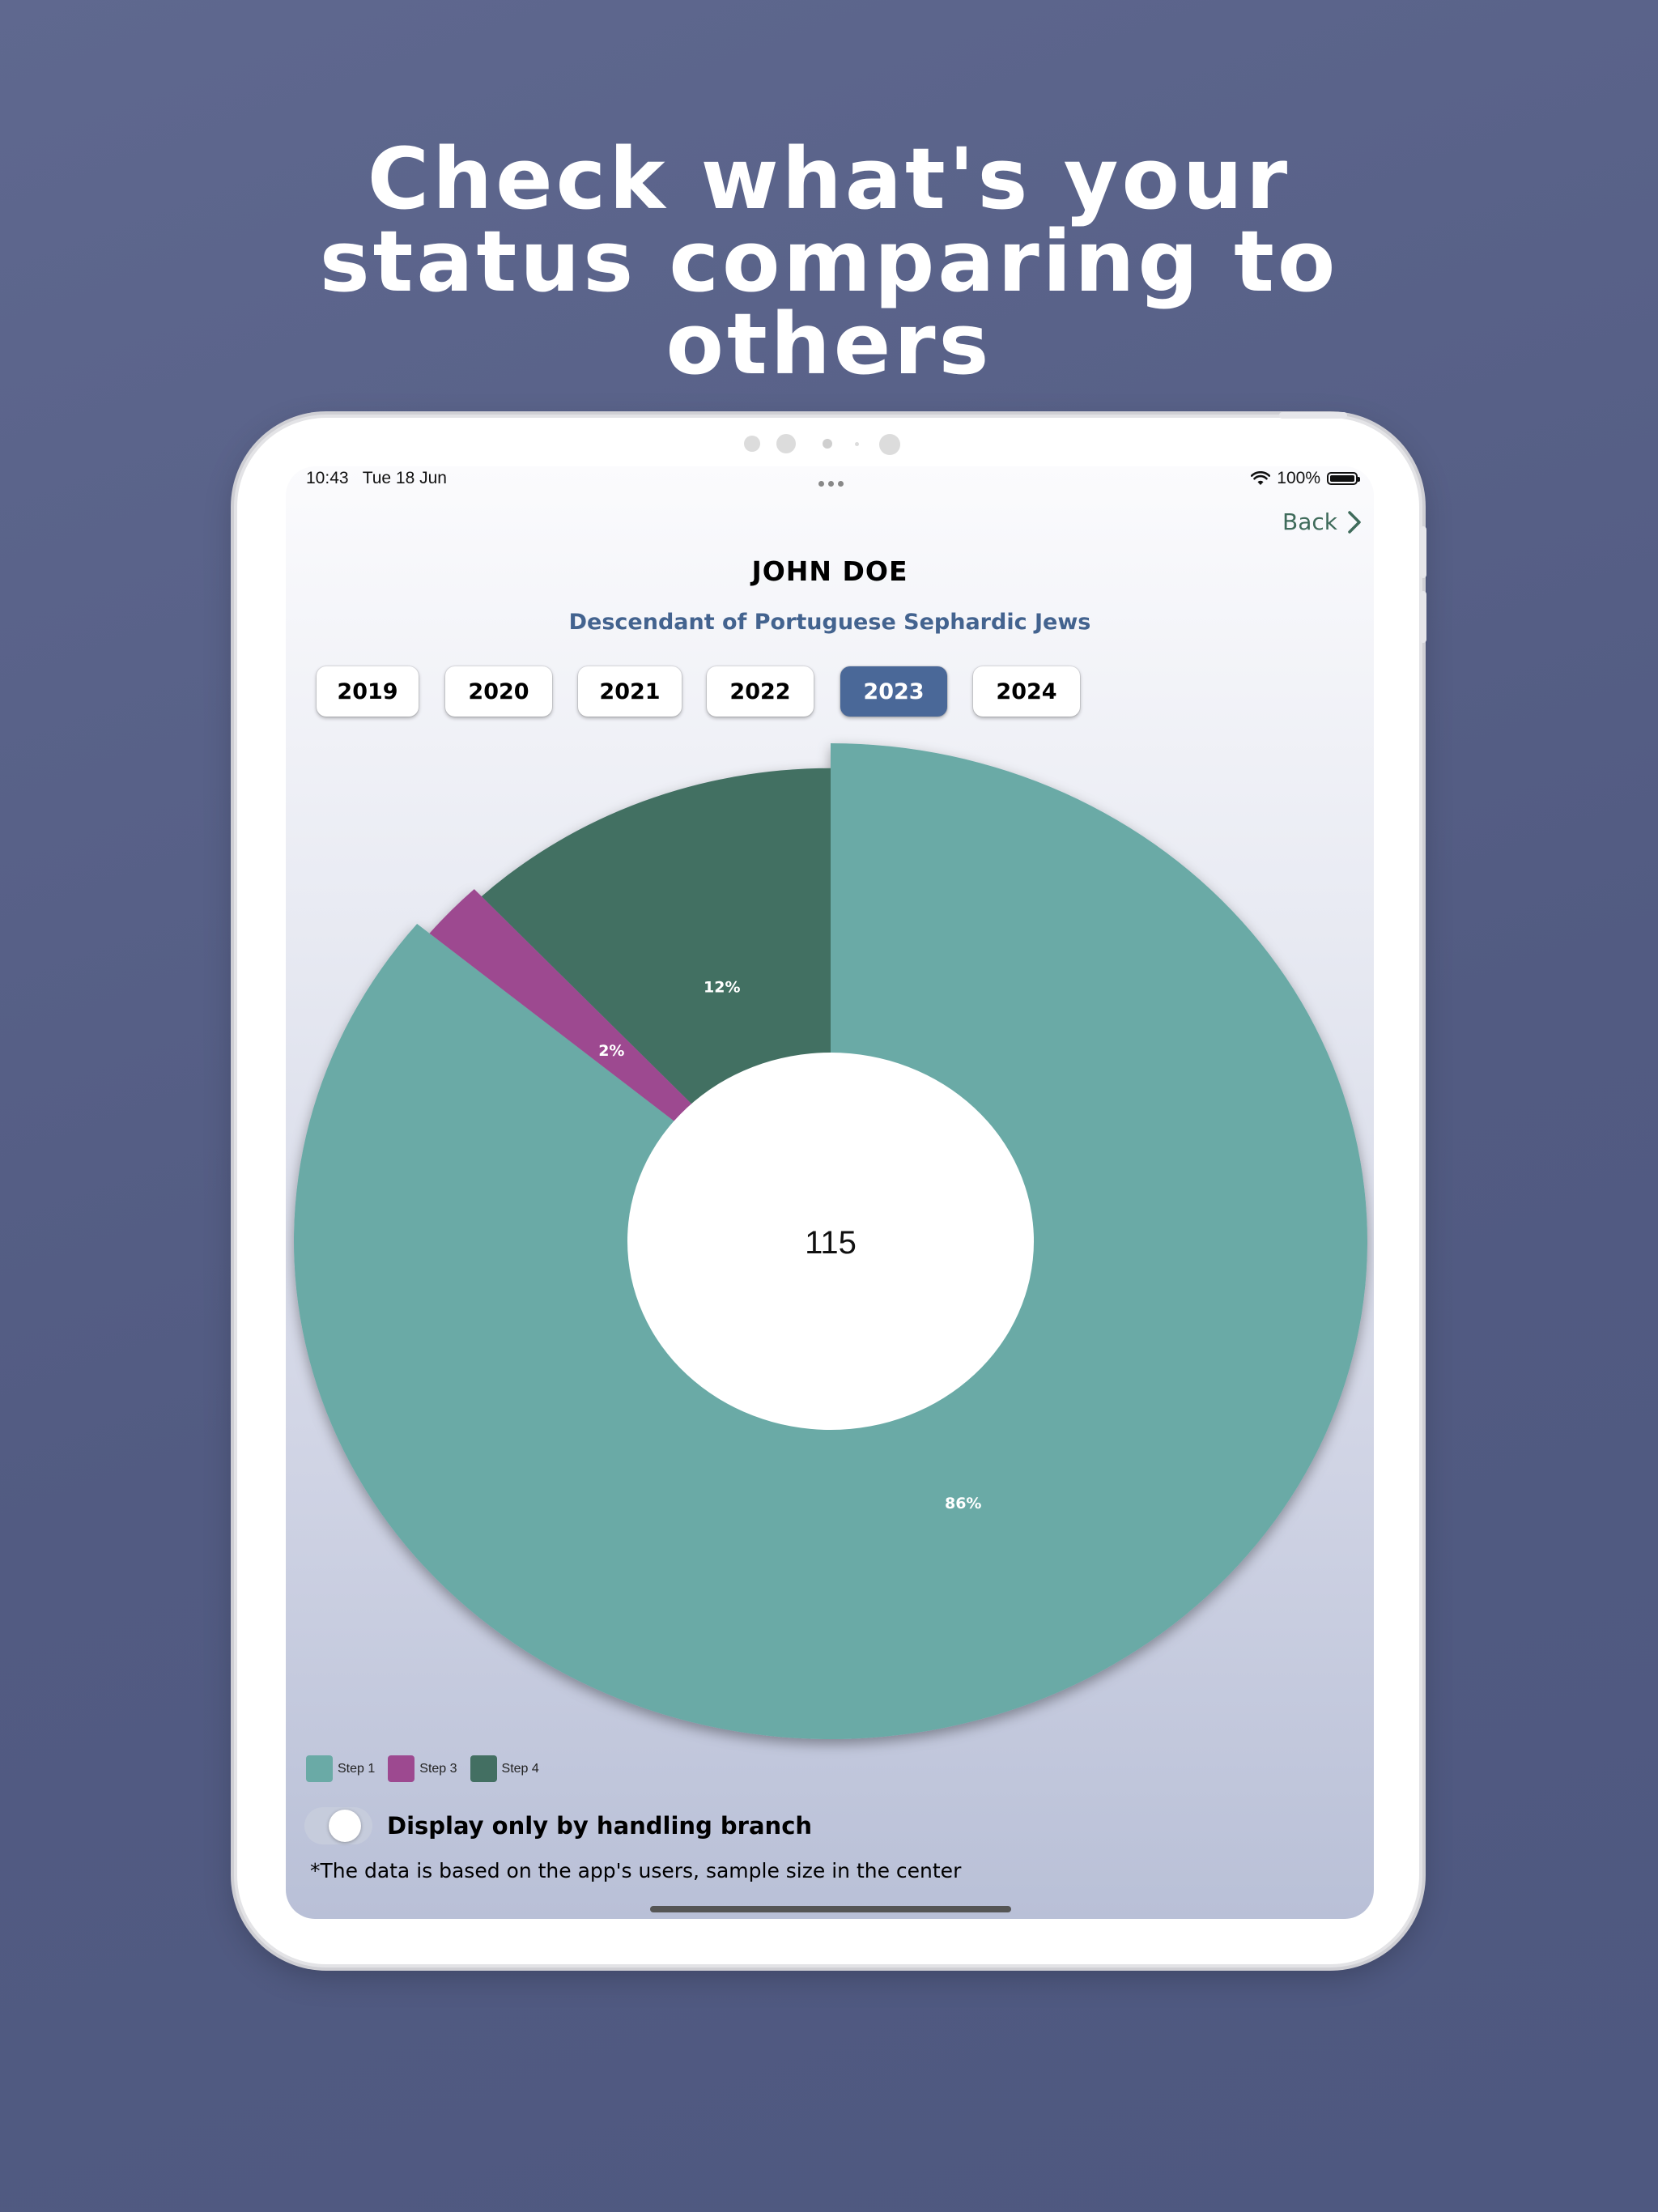 The image size is (1658, 2212). Describe the element at coordinates (830, 1909) in the screenshot. I see `home-indicator` at that location.